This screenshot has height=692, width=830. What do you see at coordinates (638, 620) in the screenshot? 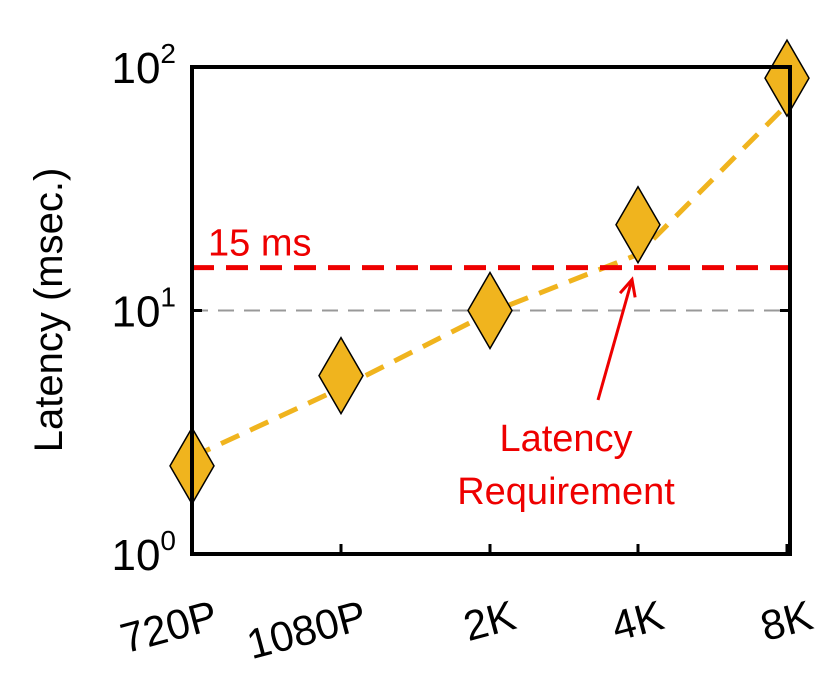
I see `x-tick-label-4k: 4K` at bounding box center [638, 620].